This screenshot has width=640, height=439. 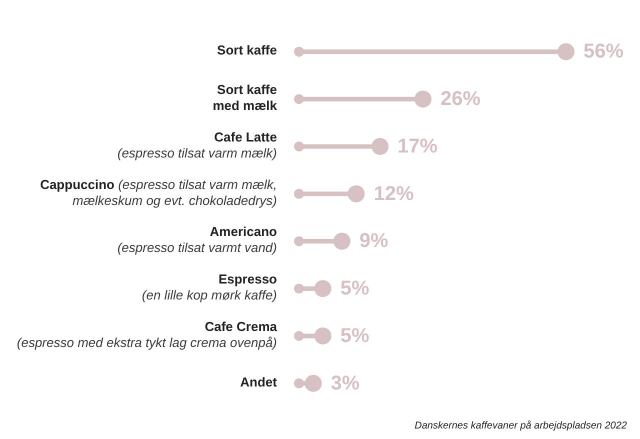 What do you see at coordinates (604, 51) in the screenshot?
I see `data-label: 56%` at bounding box center [604, 51].